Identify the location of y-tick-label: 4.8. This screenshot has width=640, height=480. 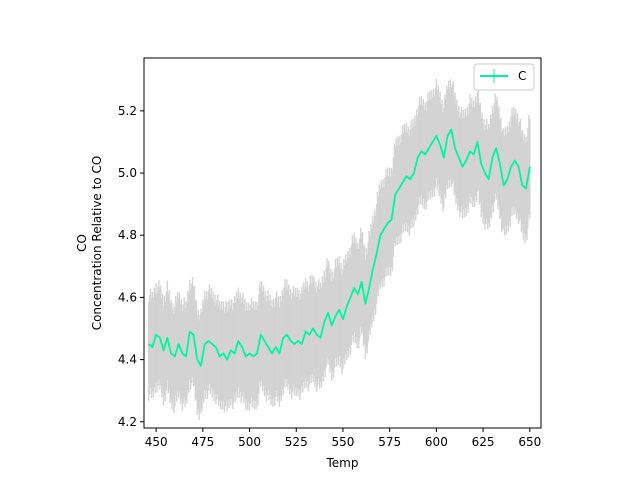
(127, 235).